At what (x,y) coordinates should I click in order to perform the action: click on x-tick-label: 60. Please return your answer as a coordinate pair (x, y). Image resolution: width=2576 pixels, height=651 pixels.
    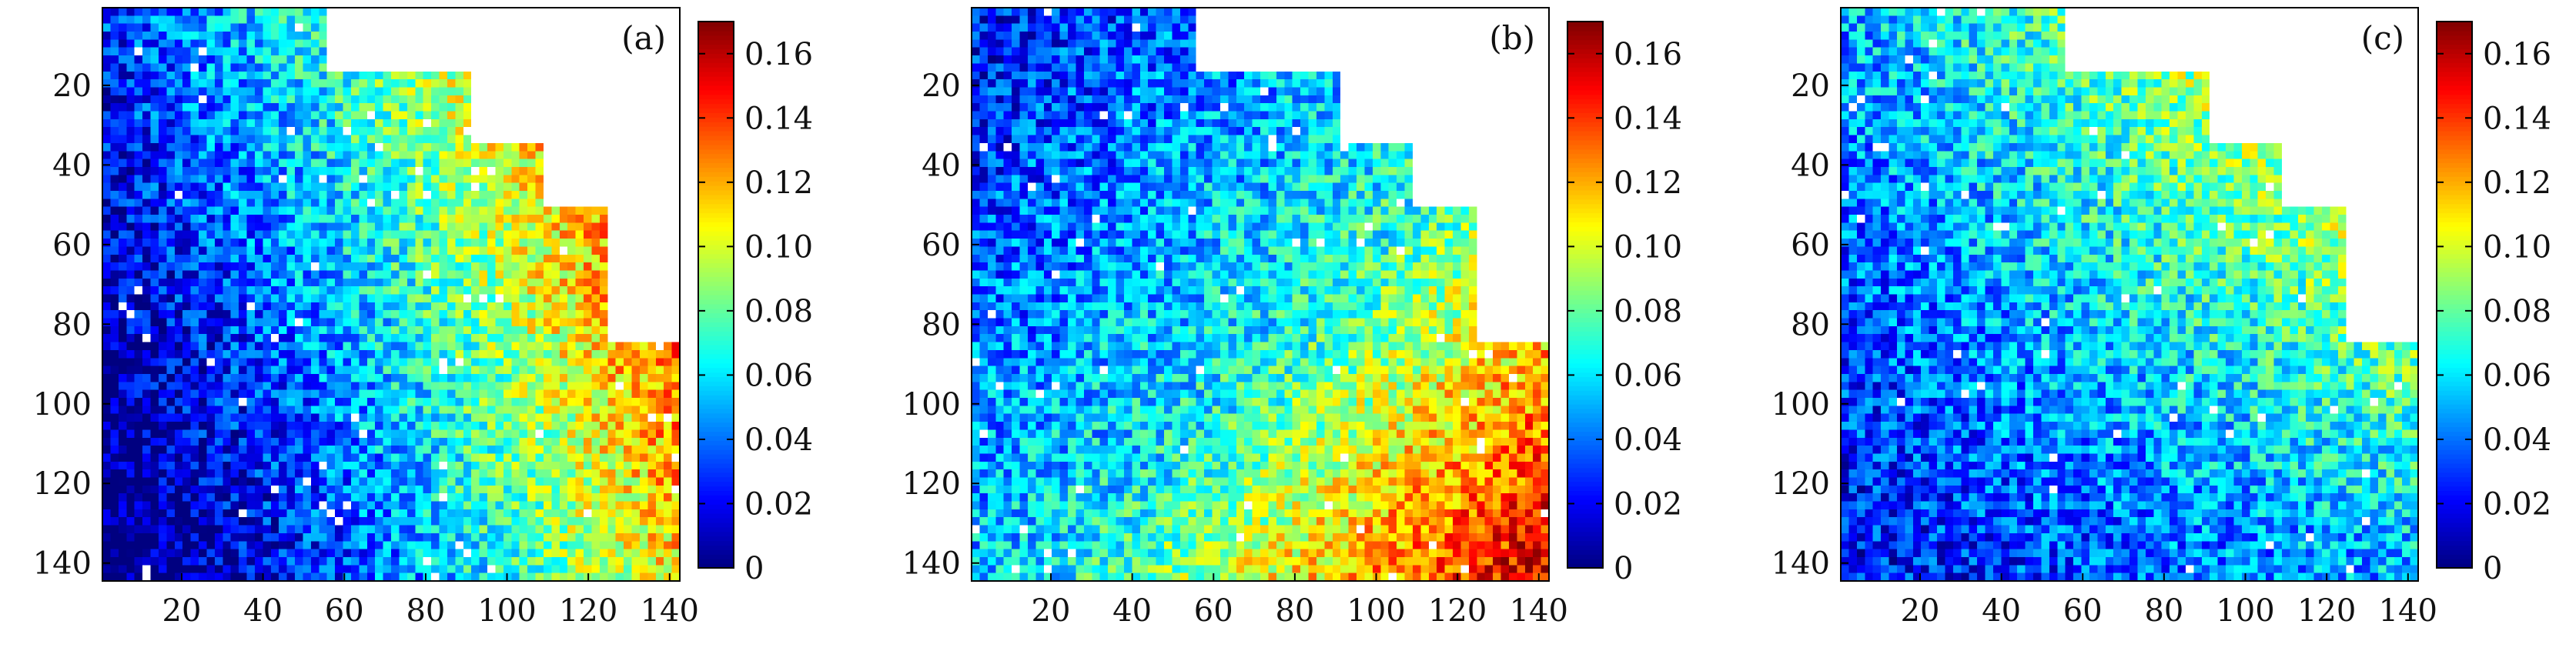
    Looking at the image, I should click on (2083, 611).